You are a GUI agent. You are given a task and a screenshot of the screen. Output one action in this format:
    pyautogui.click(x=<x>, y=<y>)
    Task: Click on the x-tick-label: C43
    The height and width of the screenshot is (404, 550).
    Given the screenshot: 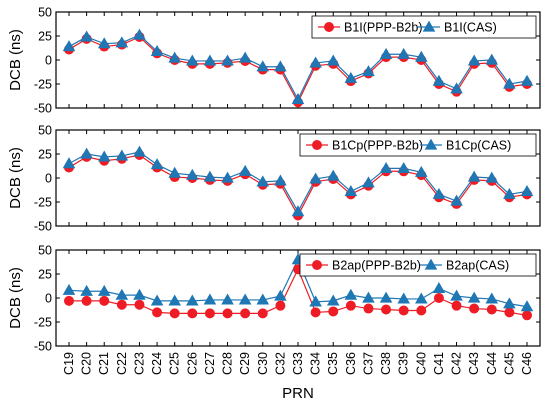 What is the action you would take?
    pyautogui.click(x=474, y=363)
    